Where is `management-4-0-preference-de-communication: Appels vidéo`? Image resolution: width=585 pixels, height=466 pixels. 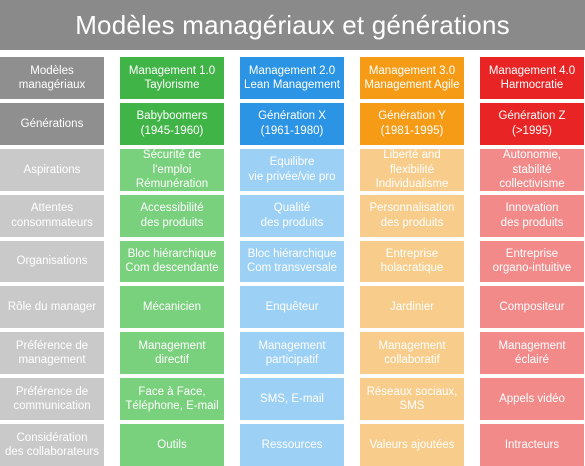 management-4-0-preference-de-communication: Appels vidéo is located at coordinates (532, 399).